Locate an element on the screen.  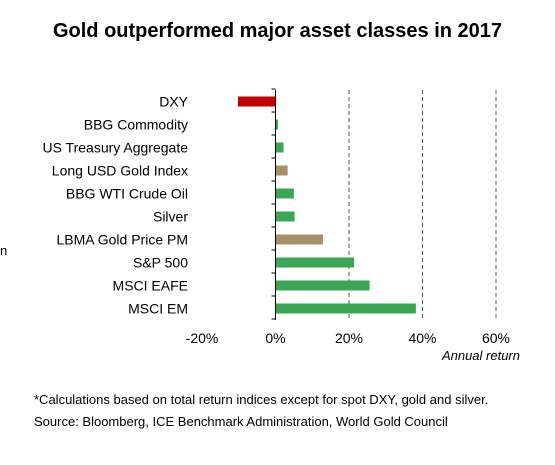
category-label: BBG Commodity is located at coordinates (136, 125).